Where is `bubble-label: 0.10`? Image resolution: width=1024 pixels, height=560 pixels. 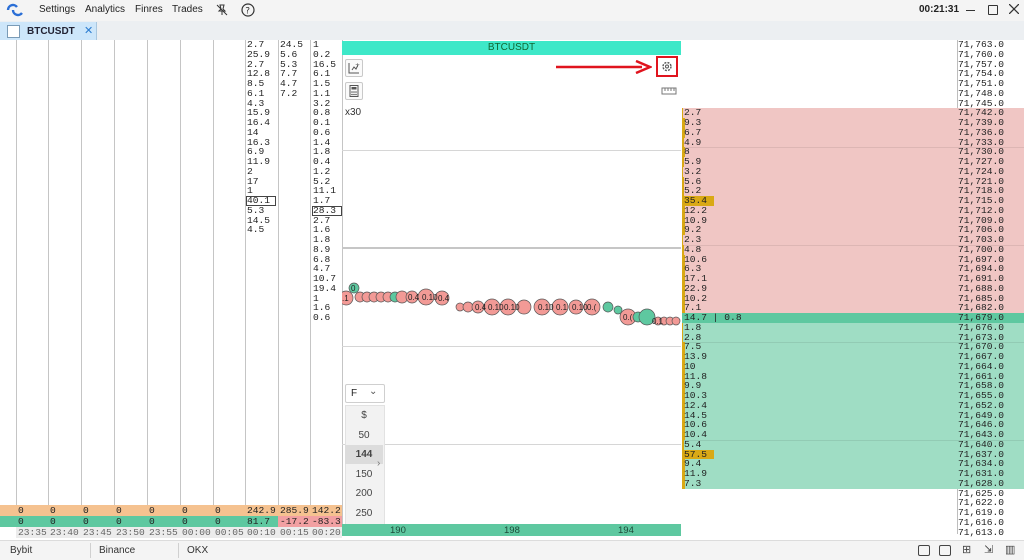 bubble-label: 0.10 is located at coordinates (430, 297).